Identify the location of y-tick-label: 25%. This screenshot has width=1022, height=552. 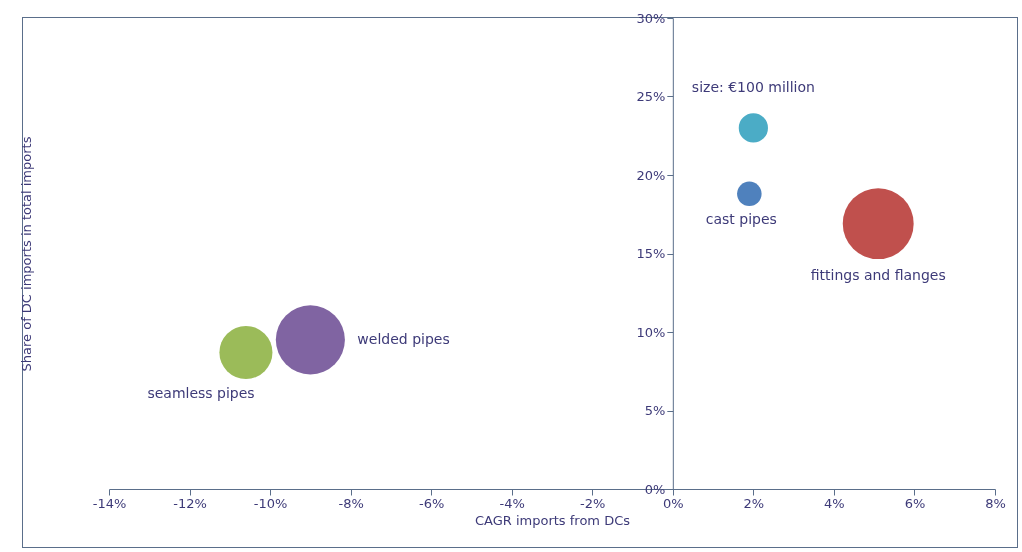
(651, 96).